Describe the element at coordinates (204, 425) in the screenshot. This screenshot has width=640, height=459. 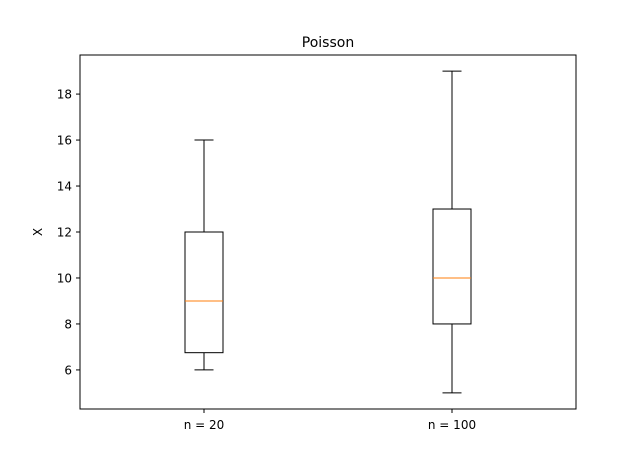
I see `x-tick-label-0: n = 20` at that location.